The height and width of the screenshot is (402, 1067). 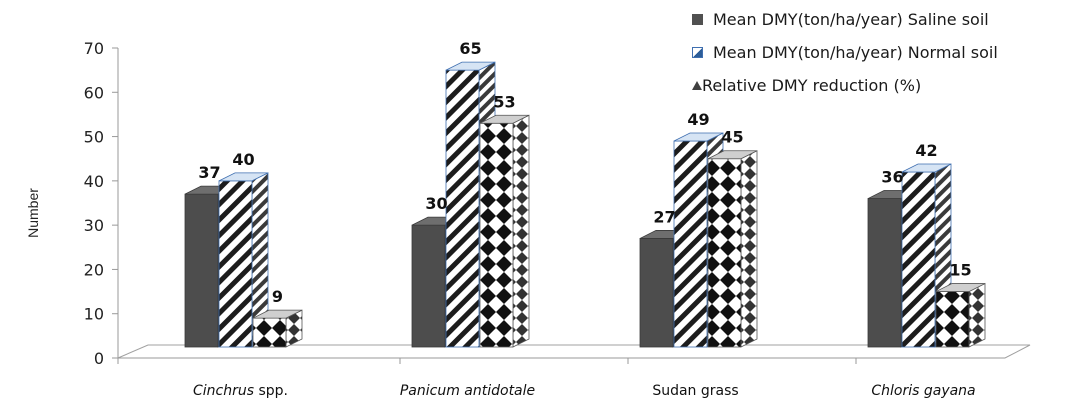 What do you see at coordinates (33, 213) in the screenshot?
I see `y-axis-label: Number` at bounding box center [33, 213].